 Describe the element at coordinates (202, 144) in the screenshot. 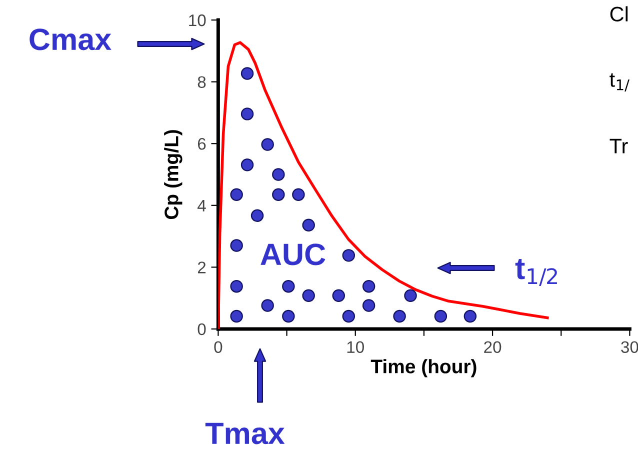

I see `y-tick-label: 6` at that location.